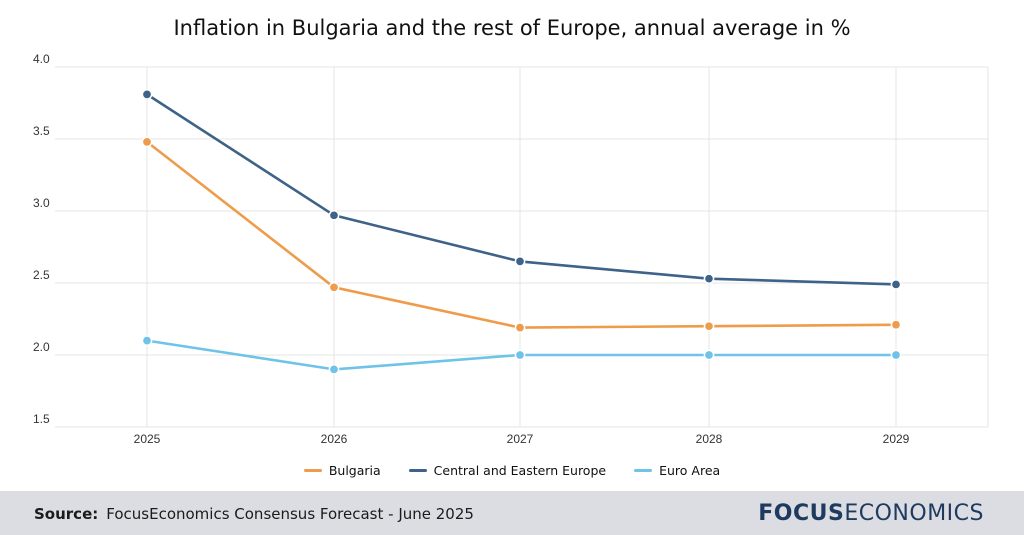 This screenshot has height=535, width=1024. Describe the element at coordinates (896, 439) in the screenshot. I see `x-tick-label: 2029` at that location.